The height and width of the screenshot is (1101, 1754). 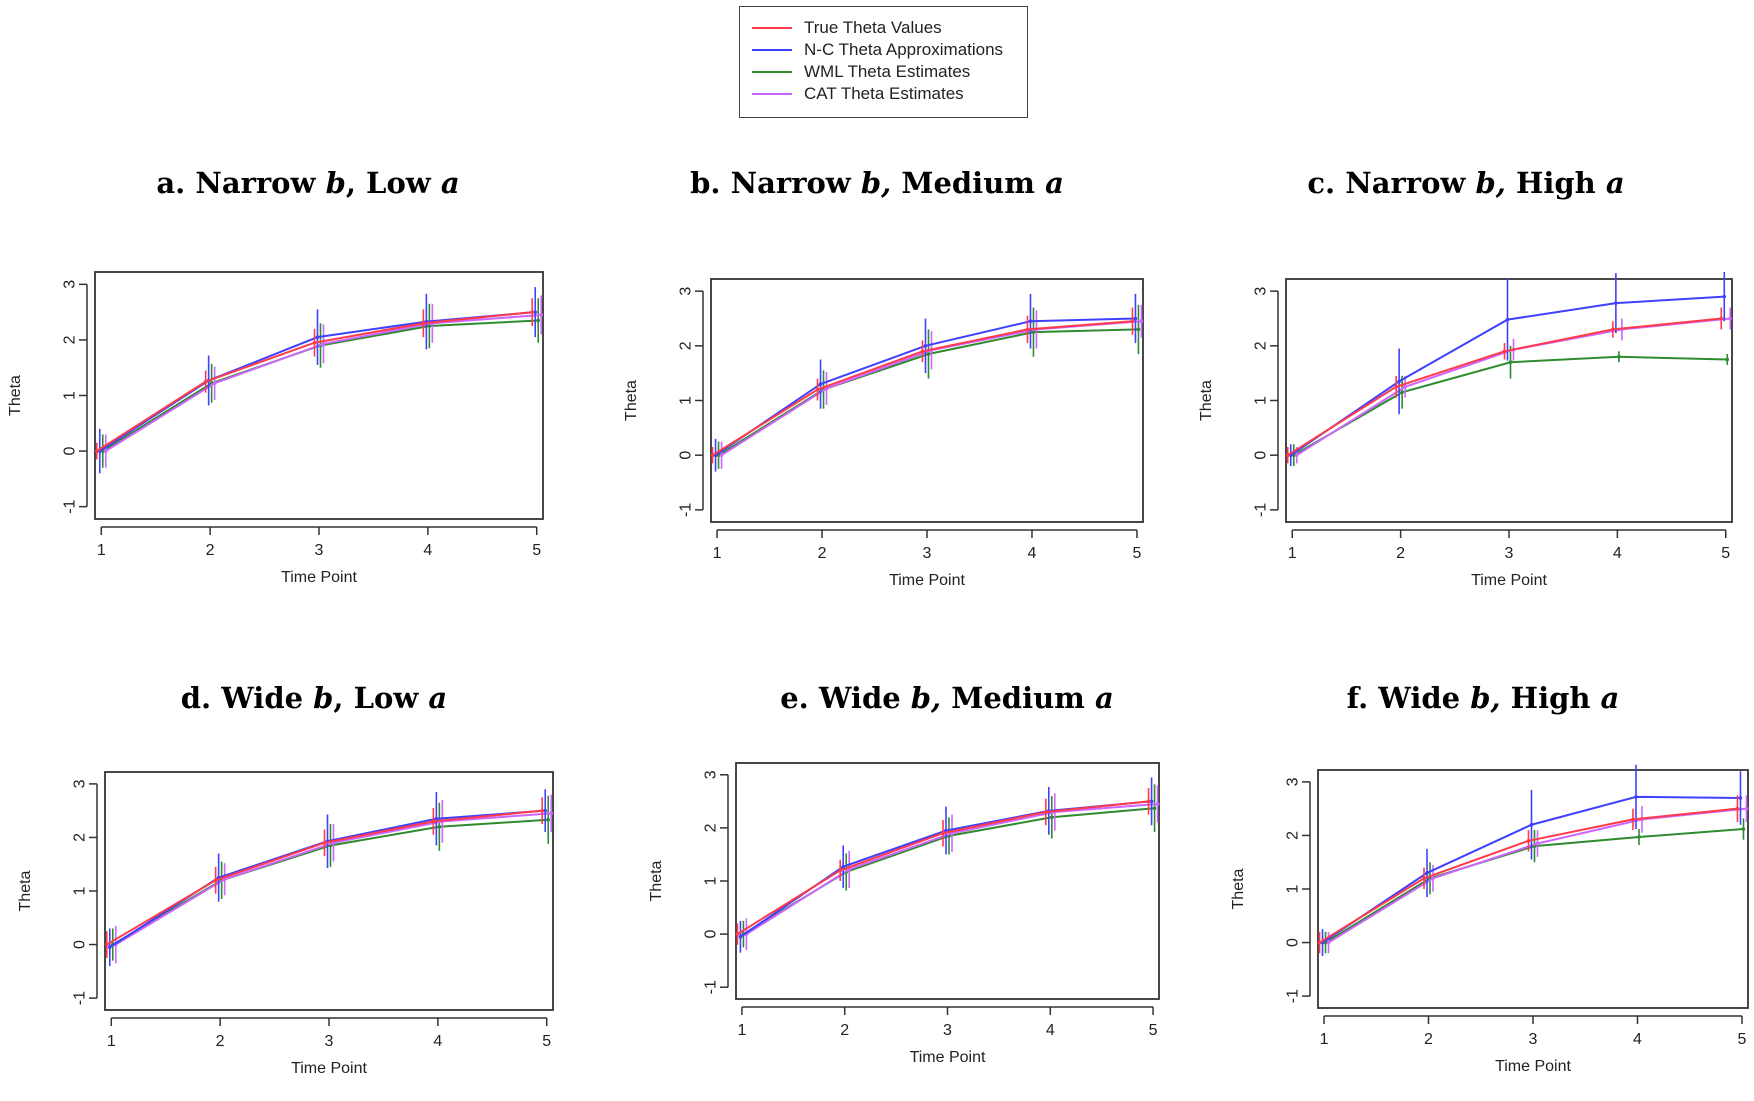 What do you see at coordinates (772, 72) in the screenshot?
I see `legend-swatch-wml` at bounding box center [772, 72].